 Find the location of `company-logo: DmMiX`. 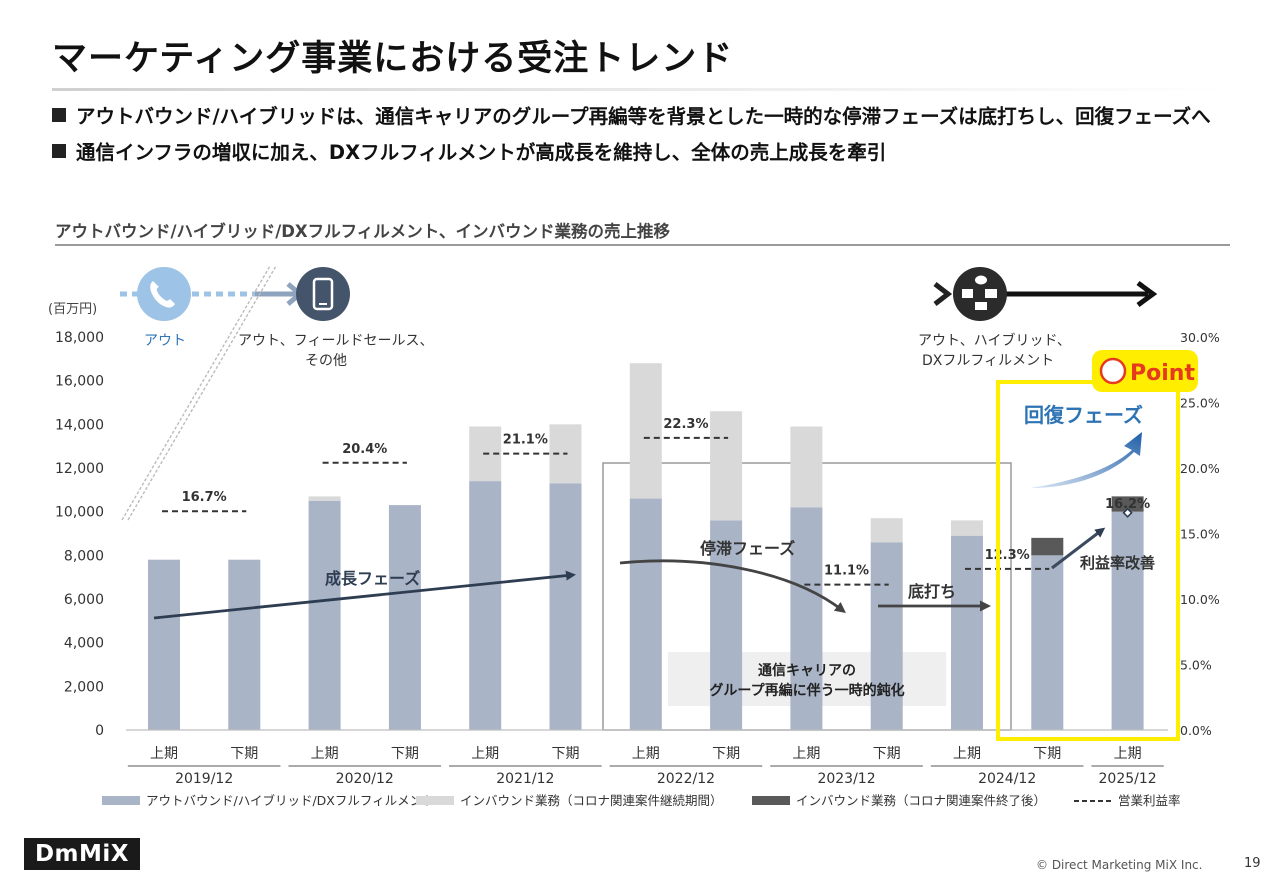

company-logo: DmMiX is located at coordinates (82, 854).